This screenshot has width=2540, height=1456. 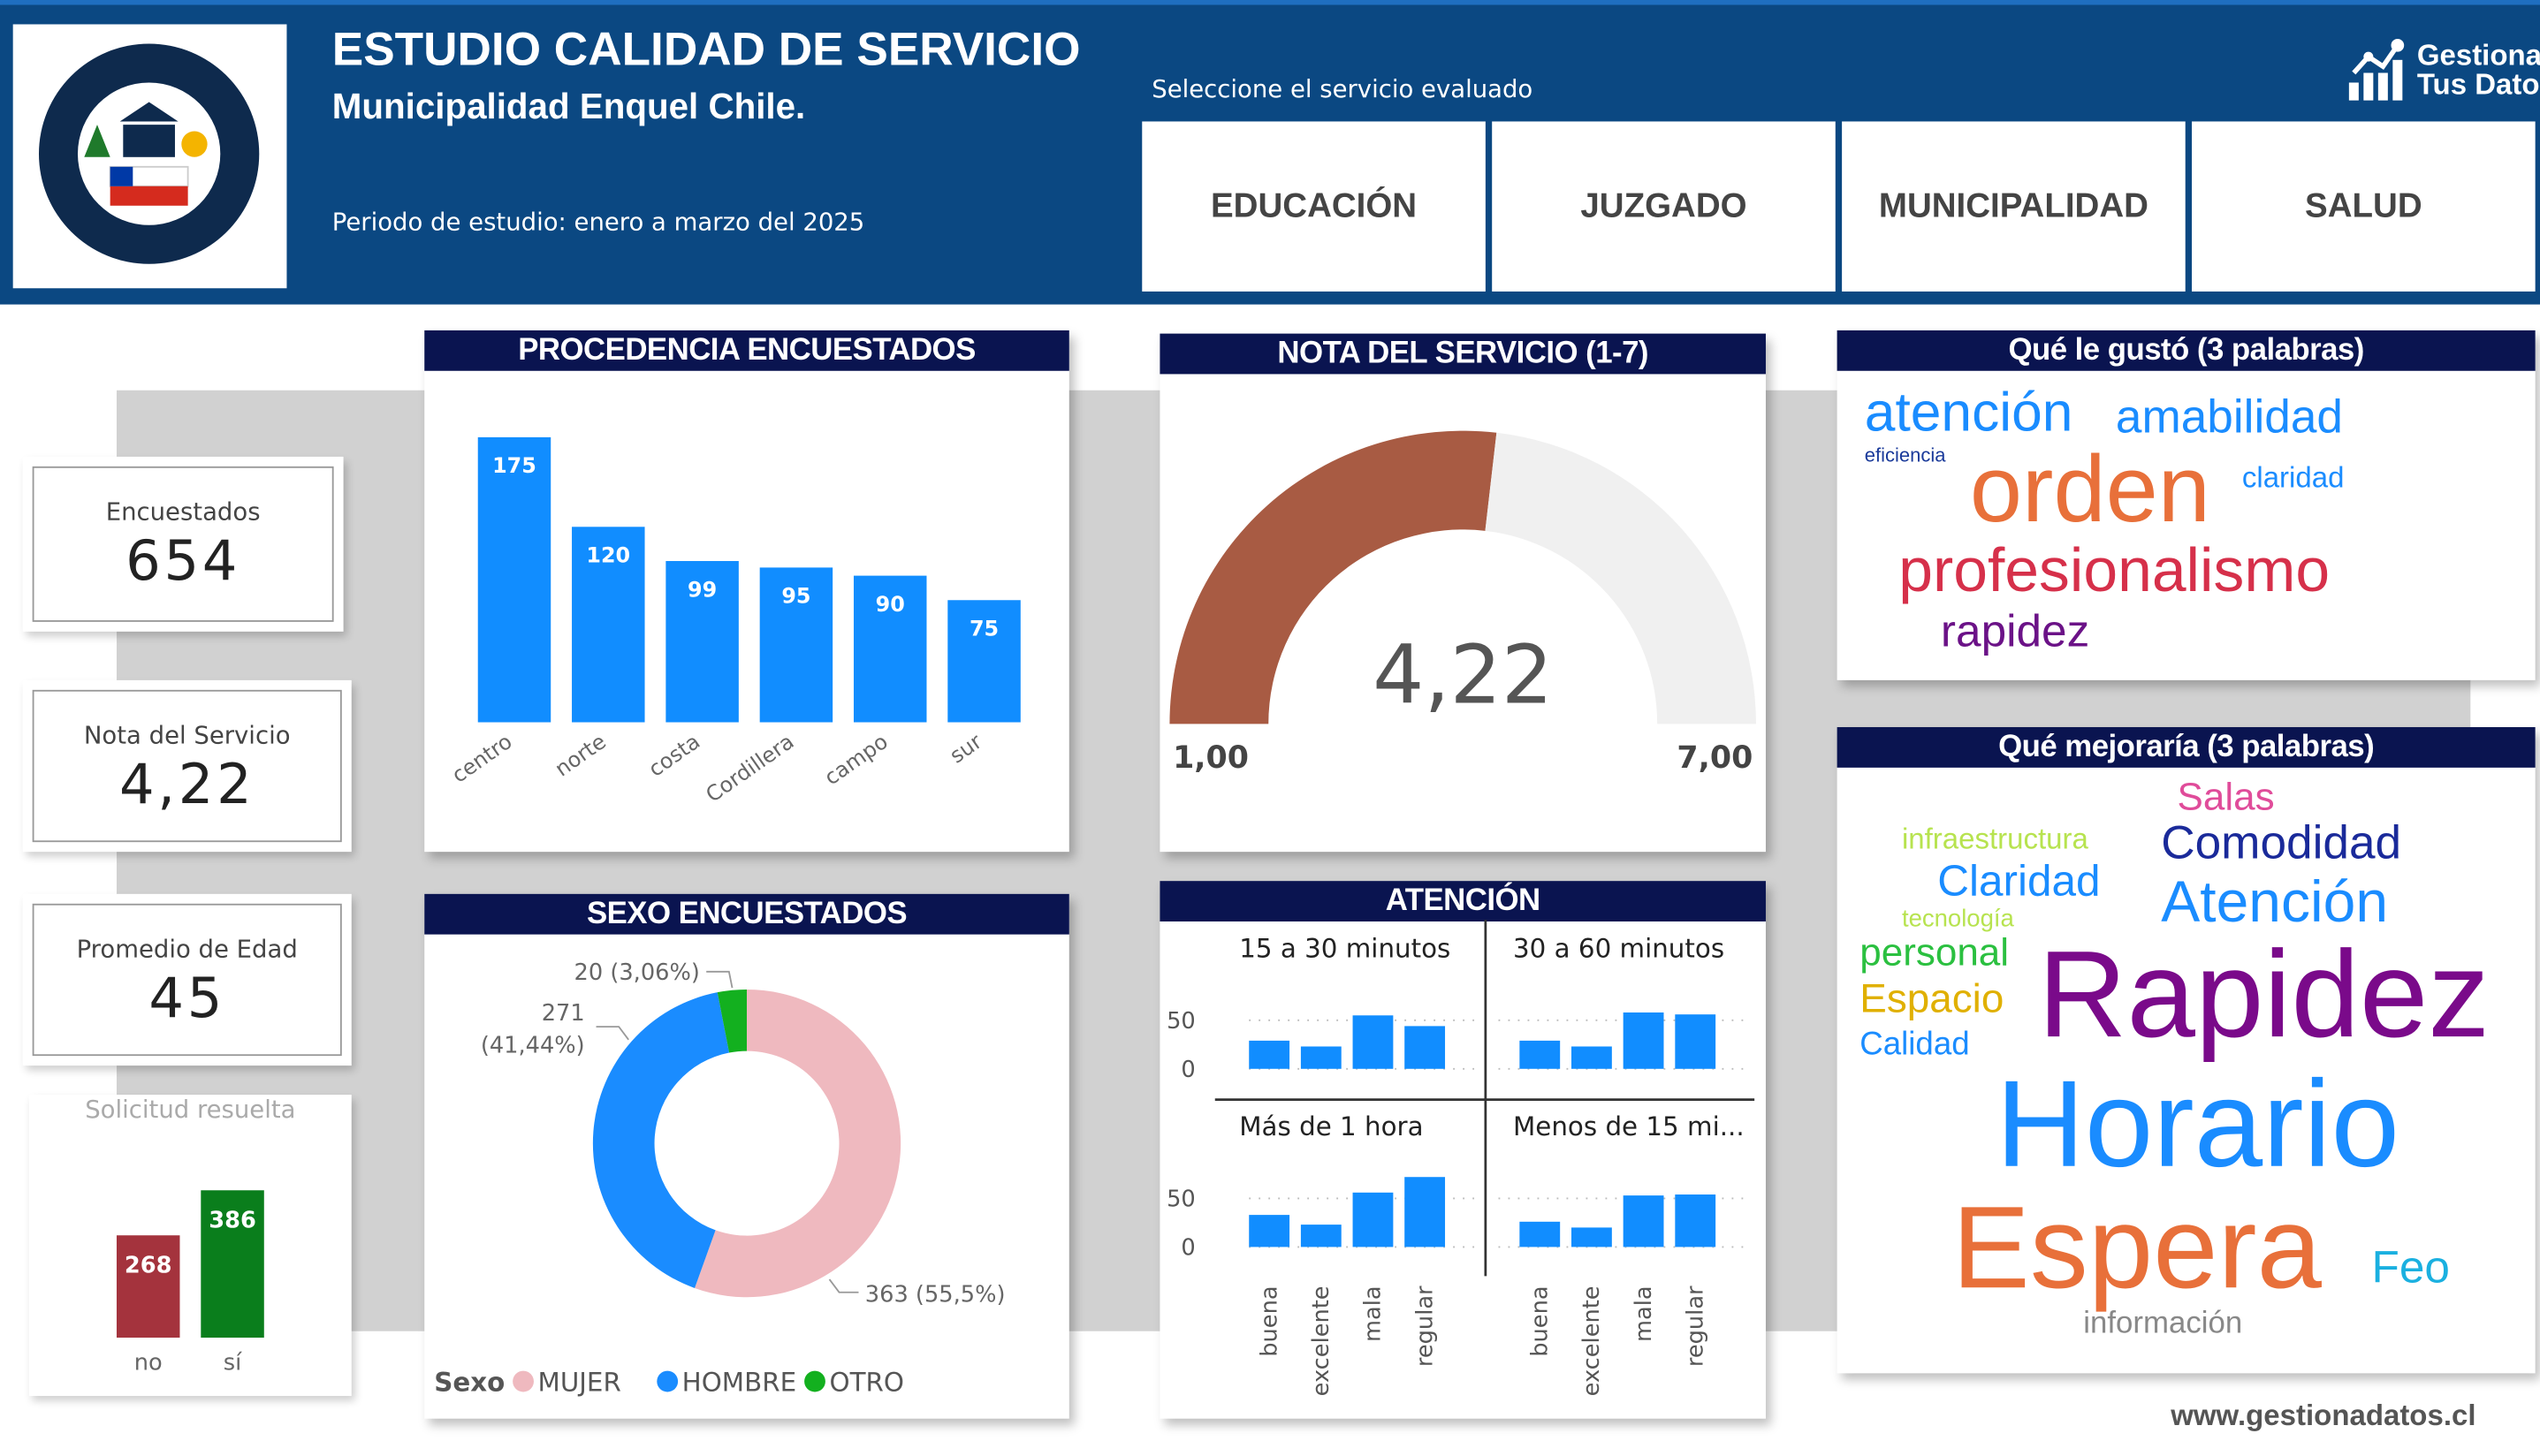 What do you see at coordinates (739, 1383) in the screenshot?
I see `legend-item: HOMBRE` at bounding box center [739, 1383].